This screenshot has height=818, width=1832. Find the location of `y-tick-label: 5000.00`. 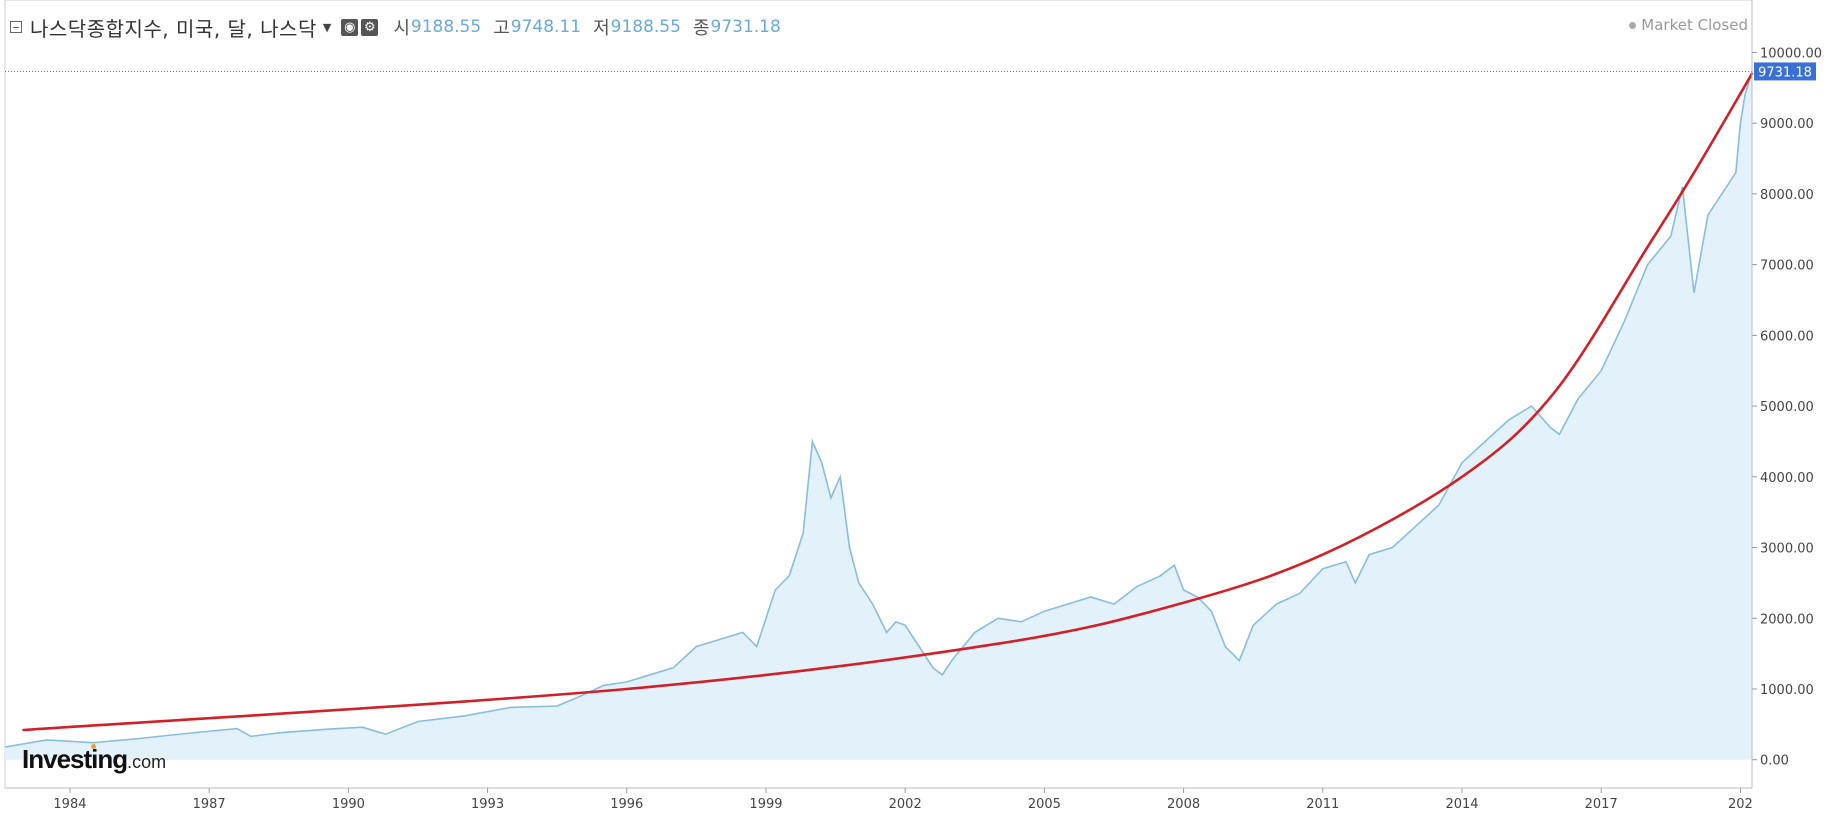

y-tick-label: 5000.00 is located at coordinates (1787, 407).